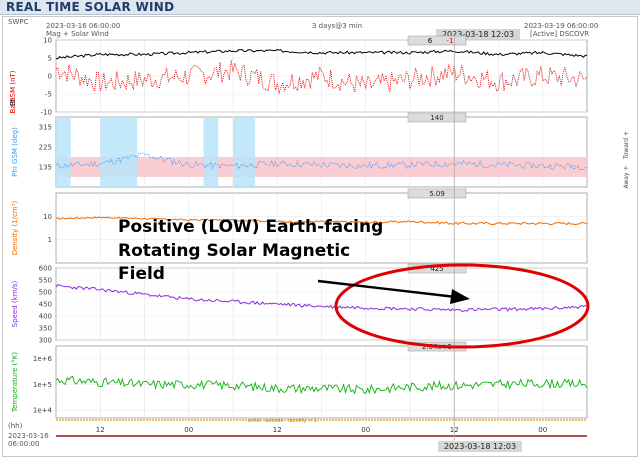 The width and height of the screenshot is (640, 457). Describe the element at coordinates (320, 7) in the screenshot. I see `title-banner: REAL TIME SOLAR WIND` at that location.